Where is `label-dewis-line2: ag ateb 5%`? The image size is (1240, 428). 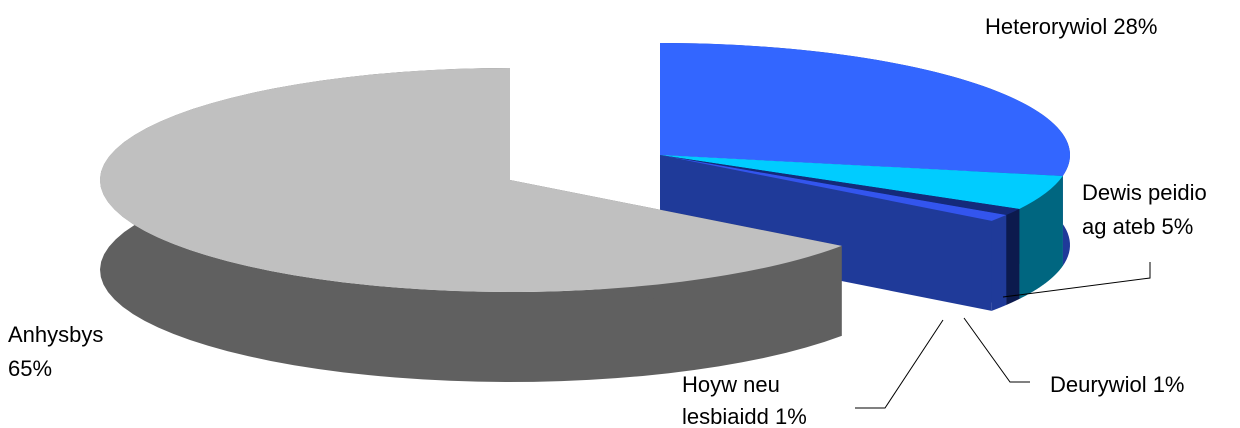 label-dewis-line2: ag ateb 5% is located at coordinates (1137, 226).